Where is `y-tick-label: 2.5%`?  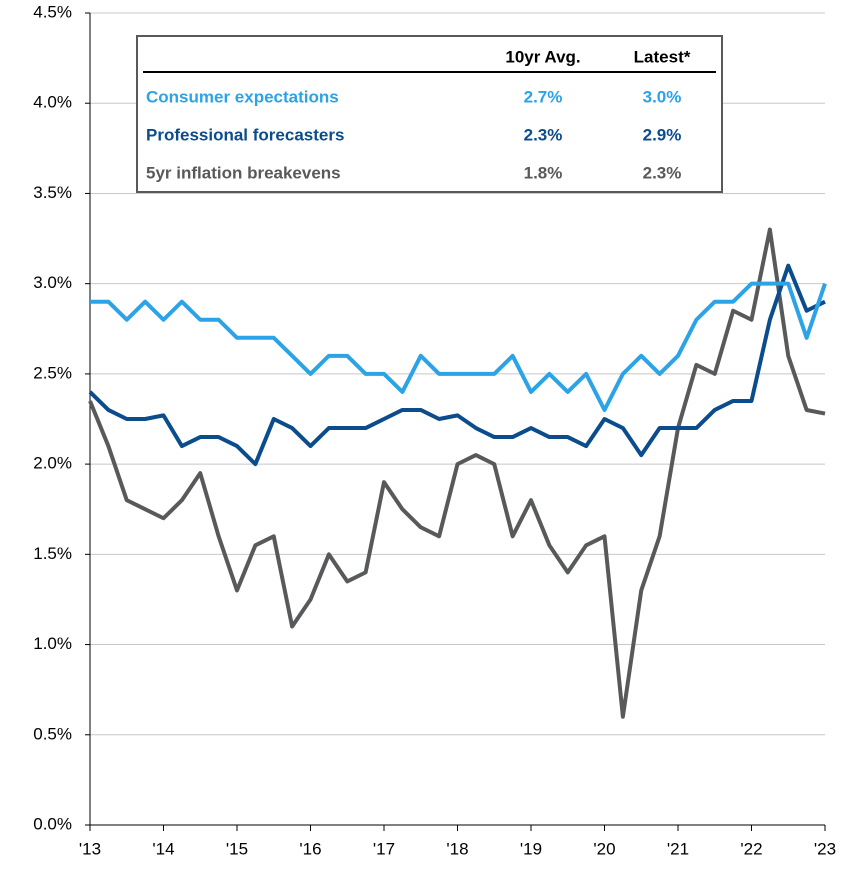 y-tick-label: 2.5% is located at coordinates (52, 372).